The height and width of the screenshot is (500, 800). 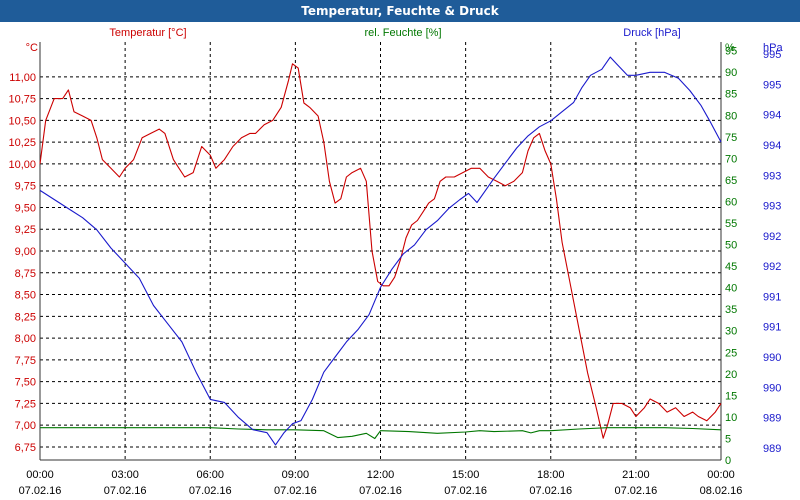 What do you see at coordinates (25, 404) in the screenshot?
I see `temperature-tick-label: 7,25` at bounding box center [25, 404].